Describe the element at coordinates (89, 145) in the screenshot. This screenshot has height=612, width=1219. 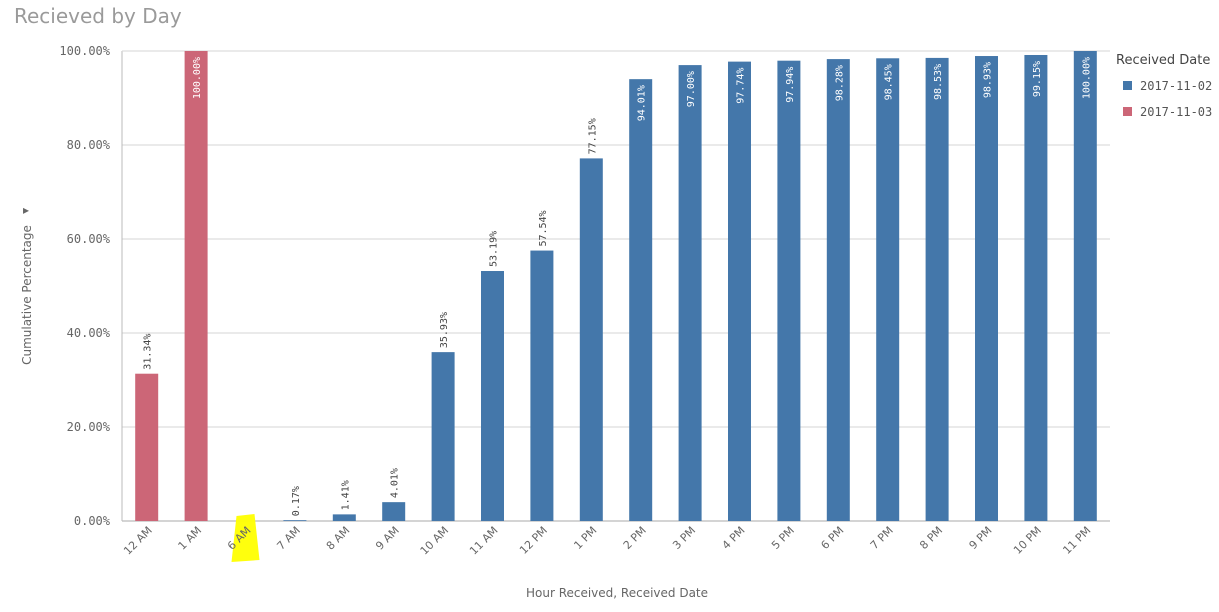
I see `y-tick-label: 80.00%` at that location.